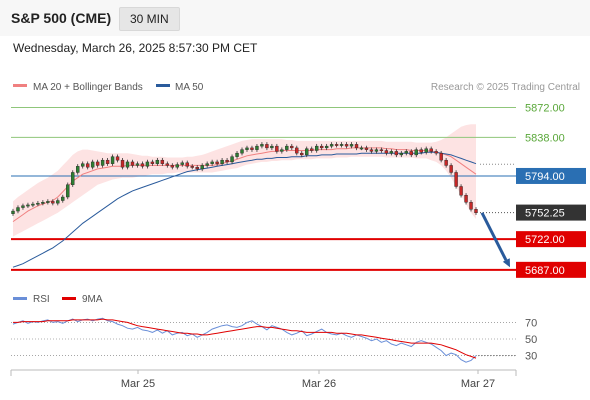 This screenshot has height=400, width=590. Describe the element at coordinates (545, 109) in the screenshot. I see `level-label-5872.00: 5872.00` at that location.